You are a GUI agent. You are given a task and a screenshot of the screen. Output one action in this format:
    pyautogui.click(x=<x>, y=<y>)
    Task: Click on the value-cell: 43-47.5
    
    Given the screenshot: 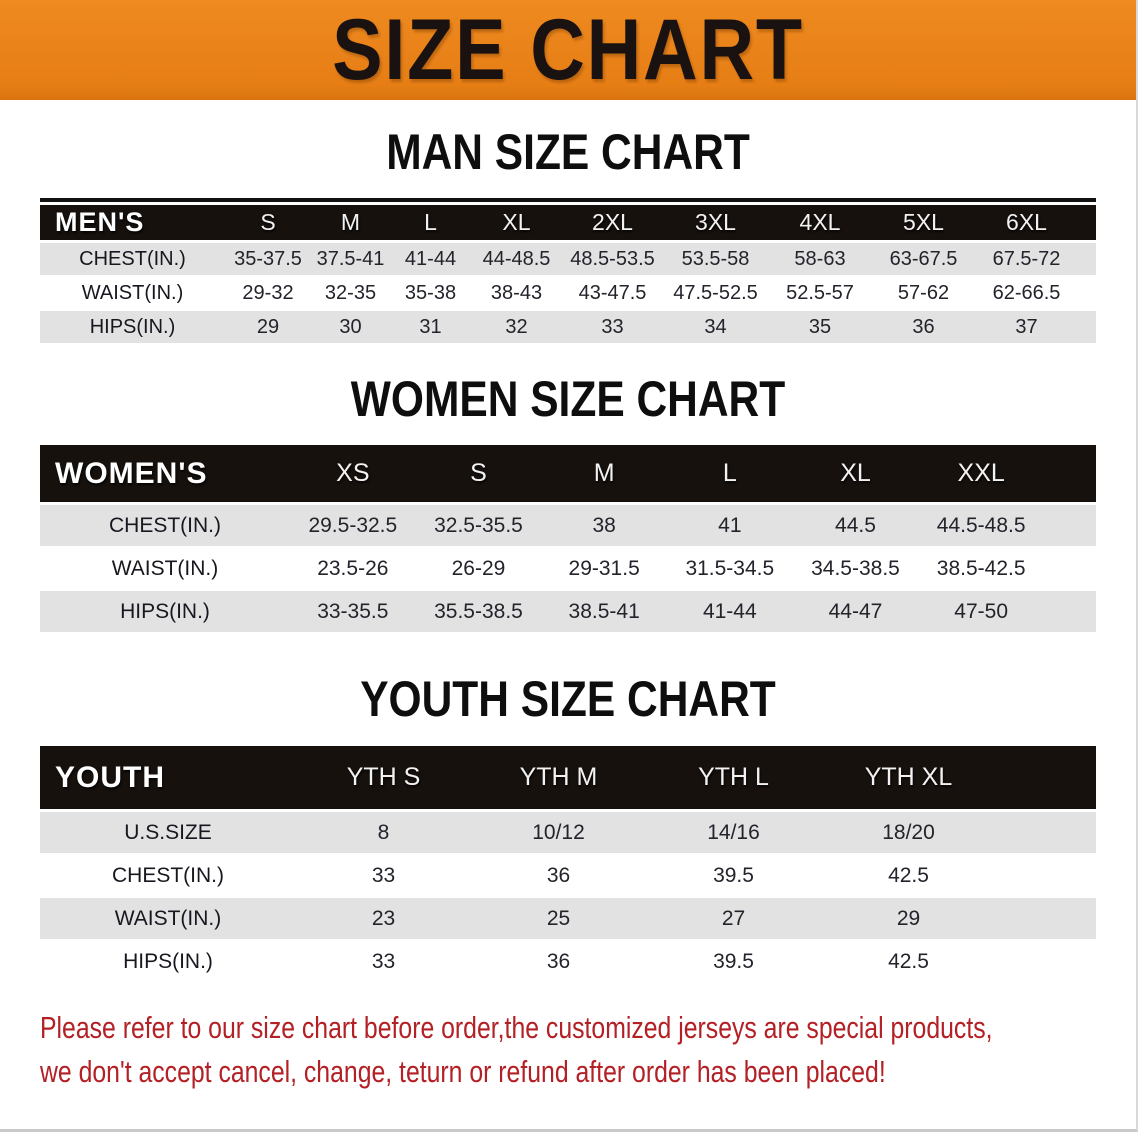 What is the action you would take?
    pyautogui.click(x=612, y=292)
    